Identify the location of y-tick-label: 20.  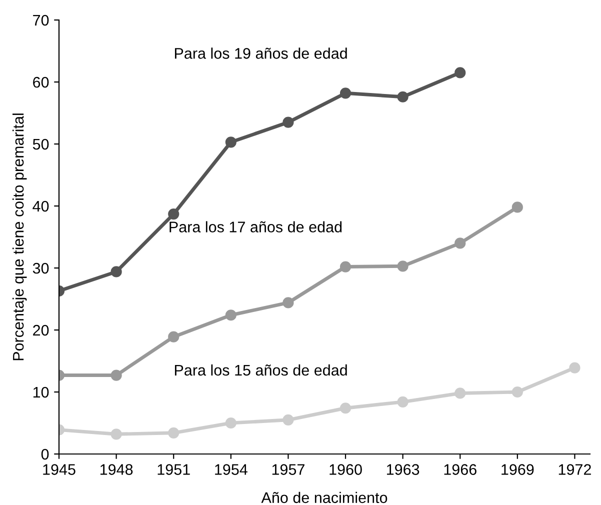
(41, 330).